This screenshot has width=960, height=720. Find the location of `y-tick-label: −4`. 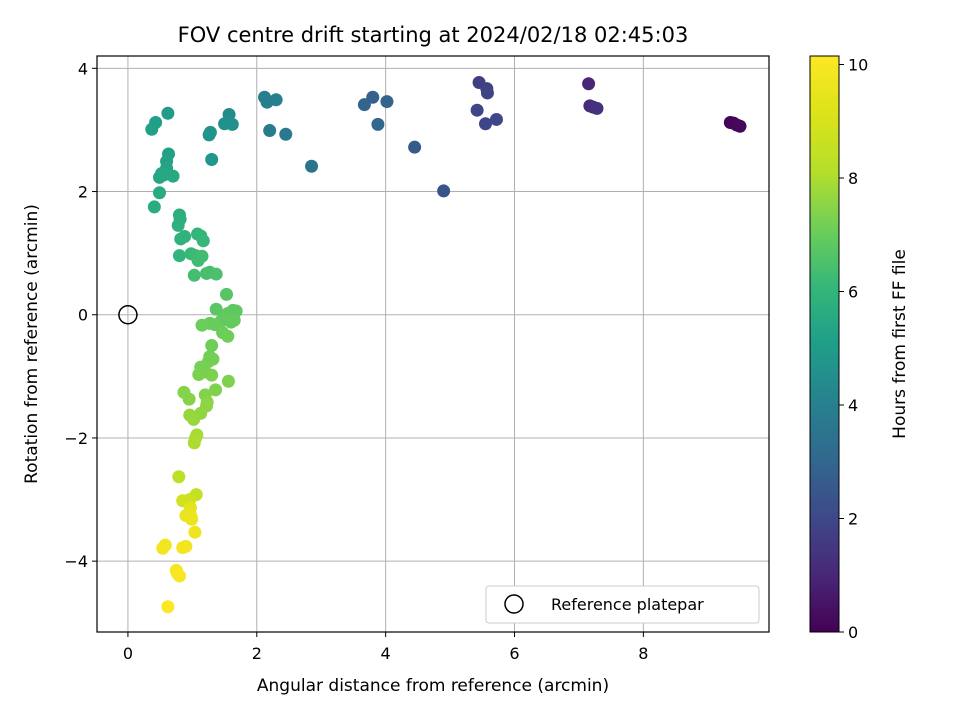

y-tick-label: −4 is located at coordinates (76, 561).